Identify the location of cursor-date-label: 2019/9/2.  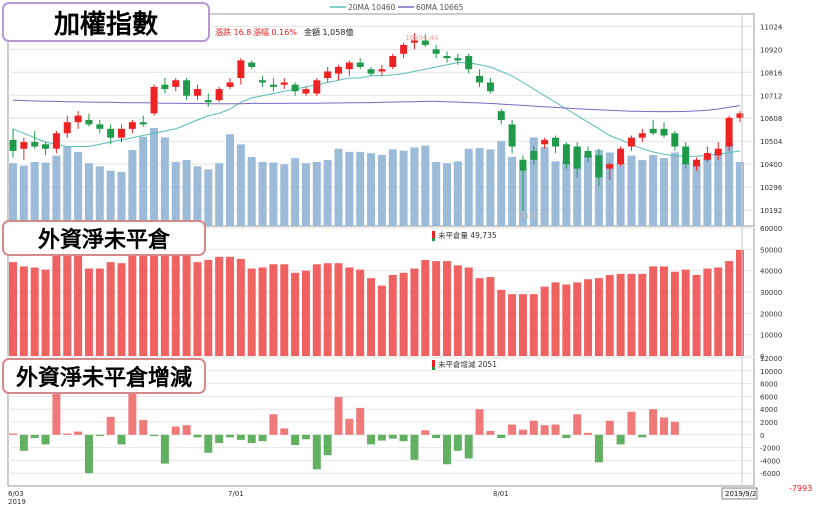
(740, 494).